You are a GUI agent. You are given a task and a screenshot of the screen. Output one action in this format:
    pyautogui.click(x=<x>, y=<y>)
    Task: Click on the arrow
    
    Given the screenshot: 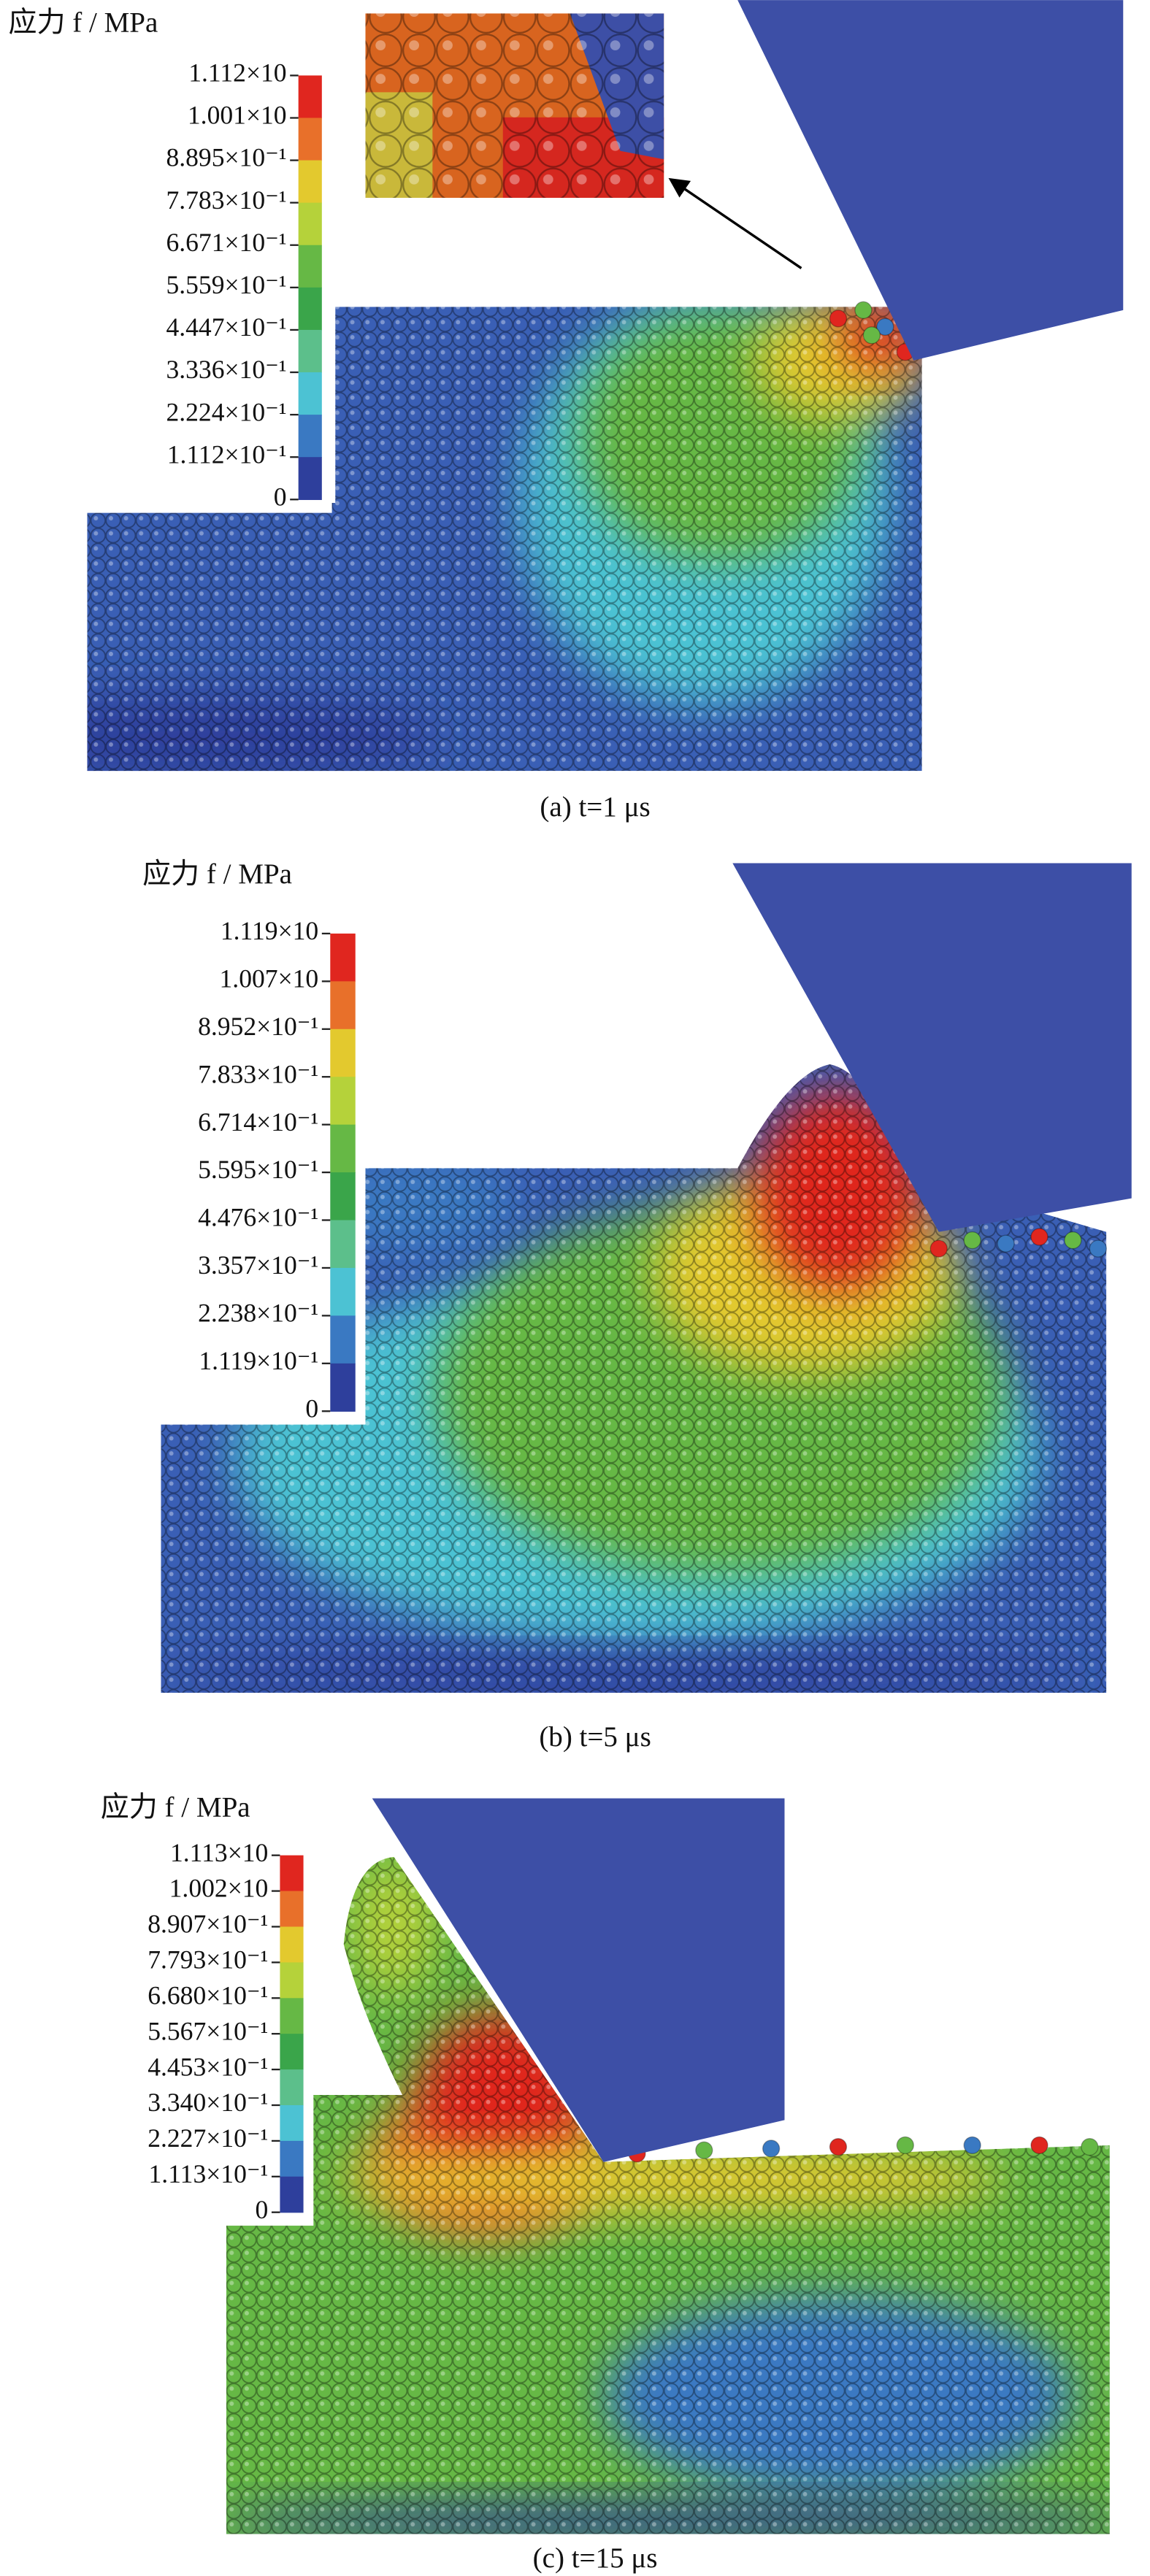 What is the action you would take?
    pyautogui.click(x=735, y=223)
    